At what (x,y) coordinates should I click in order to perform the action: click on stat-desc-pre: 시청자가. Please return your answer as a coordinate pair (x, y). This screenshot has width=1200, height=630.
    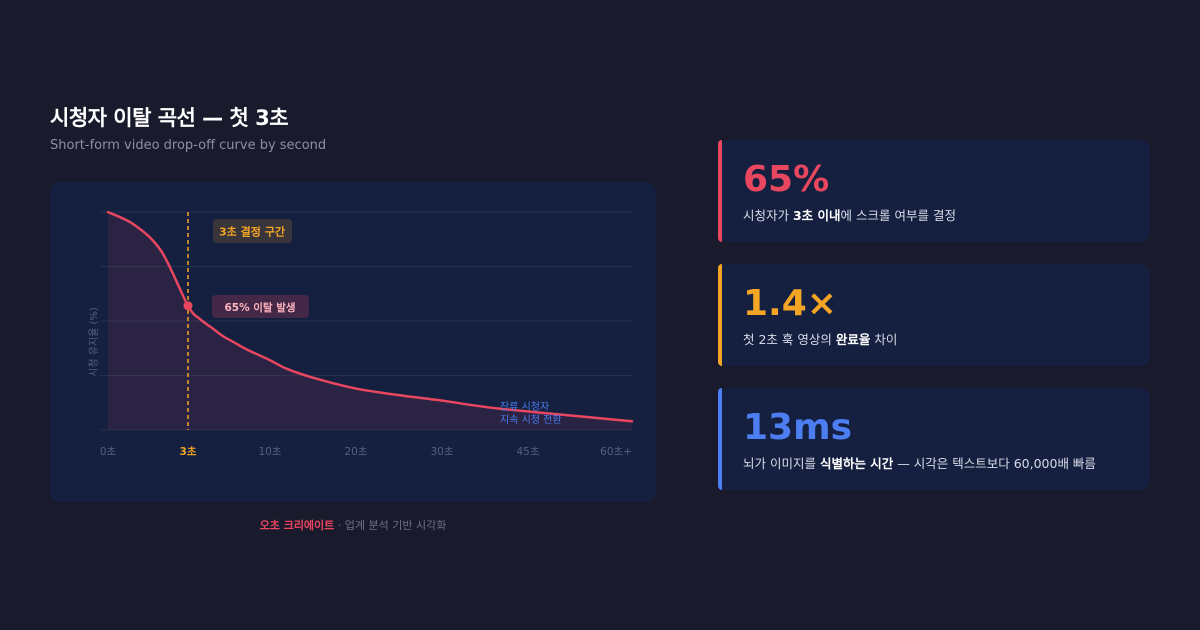
    Looking at the image, I should click on (768, 215).